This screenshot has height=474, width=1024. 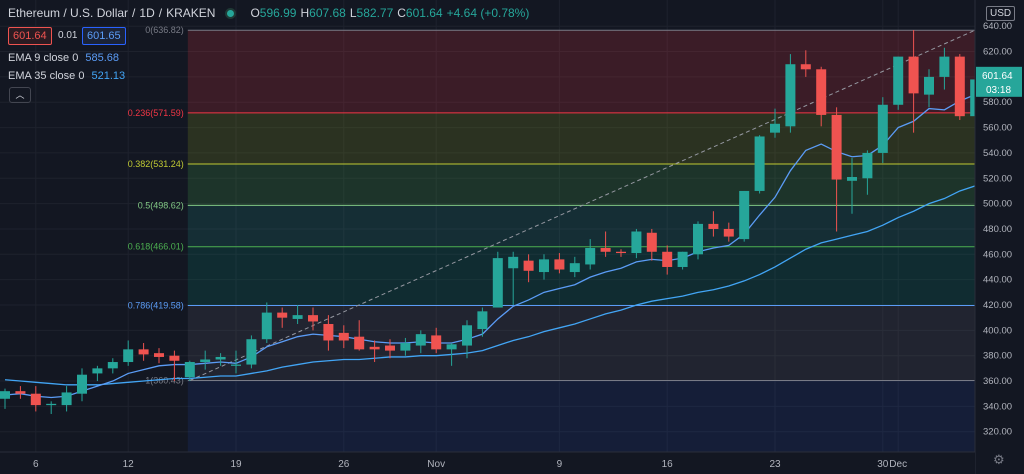 I want to click on ema35-legend: EMA 35 close 0 521.13, so click(x=66, y=76).